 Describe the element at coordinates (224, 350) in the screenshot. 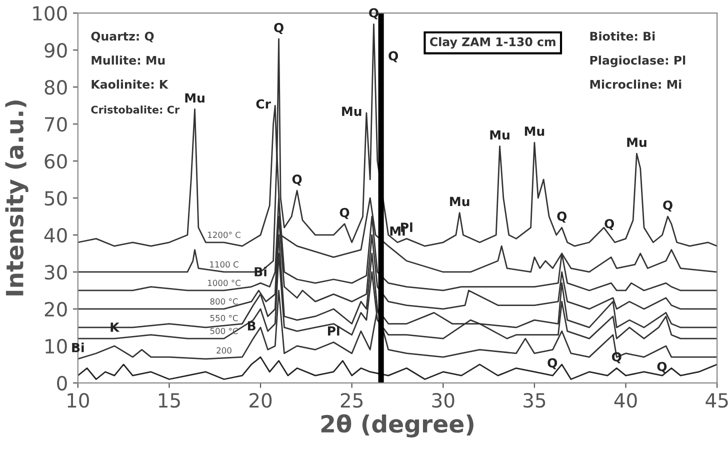

I see `series-label: 200` at that location.